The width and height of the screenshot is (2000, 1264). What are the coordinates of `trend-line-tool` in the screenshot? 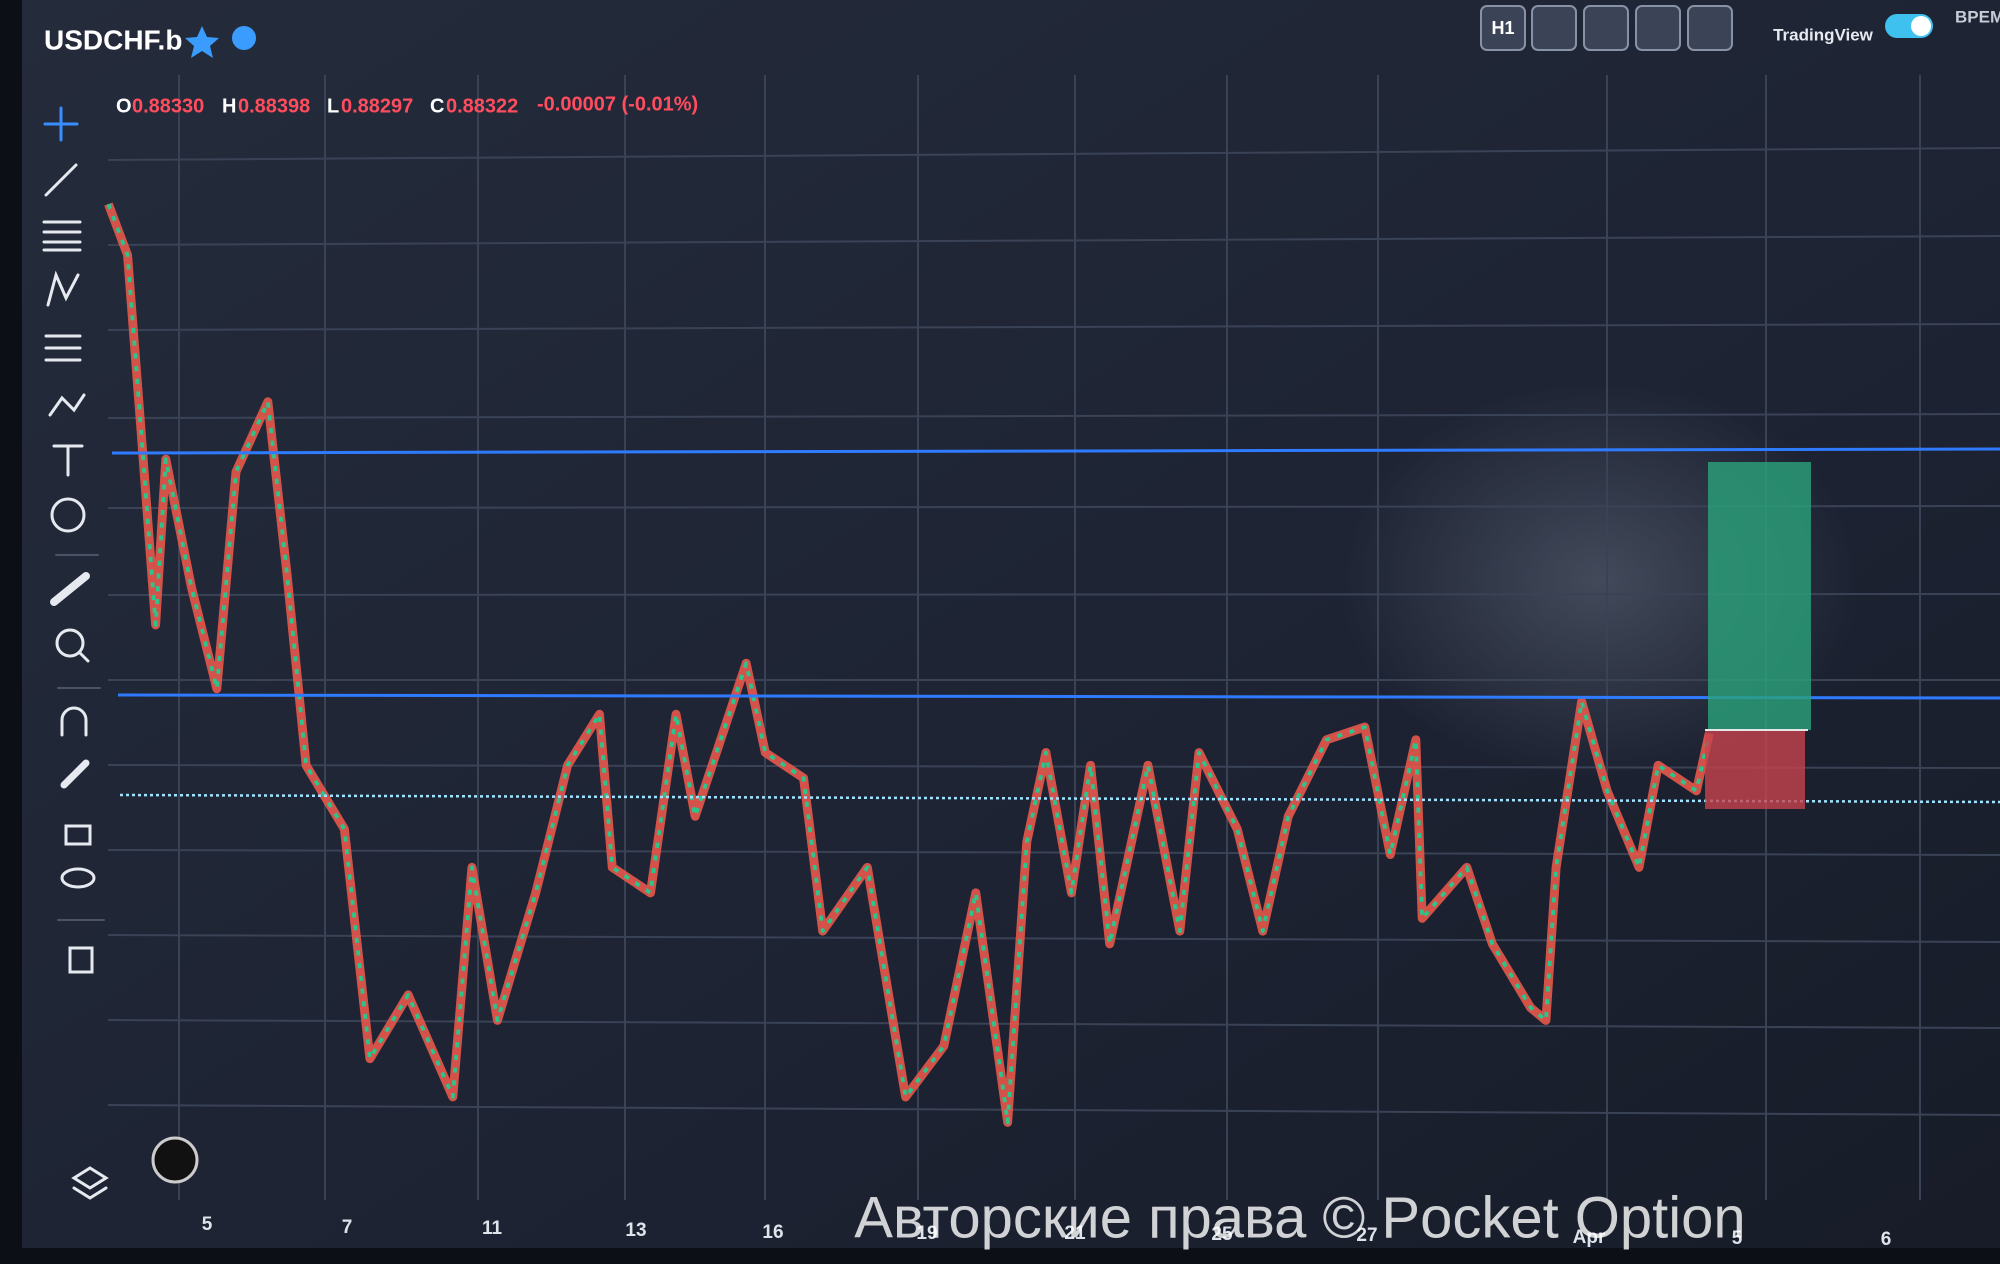 It's located at (61, 180).